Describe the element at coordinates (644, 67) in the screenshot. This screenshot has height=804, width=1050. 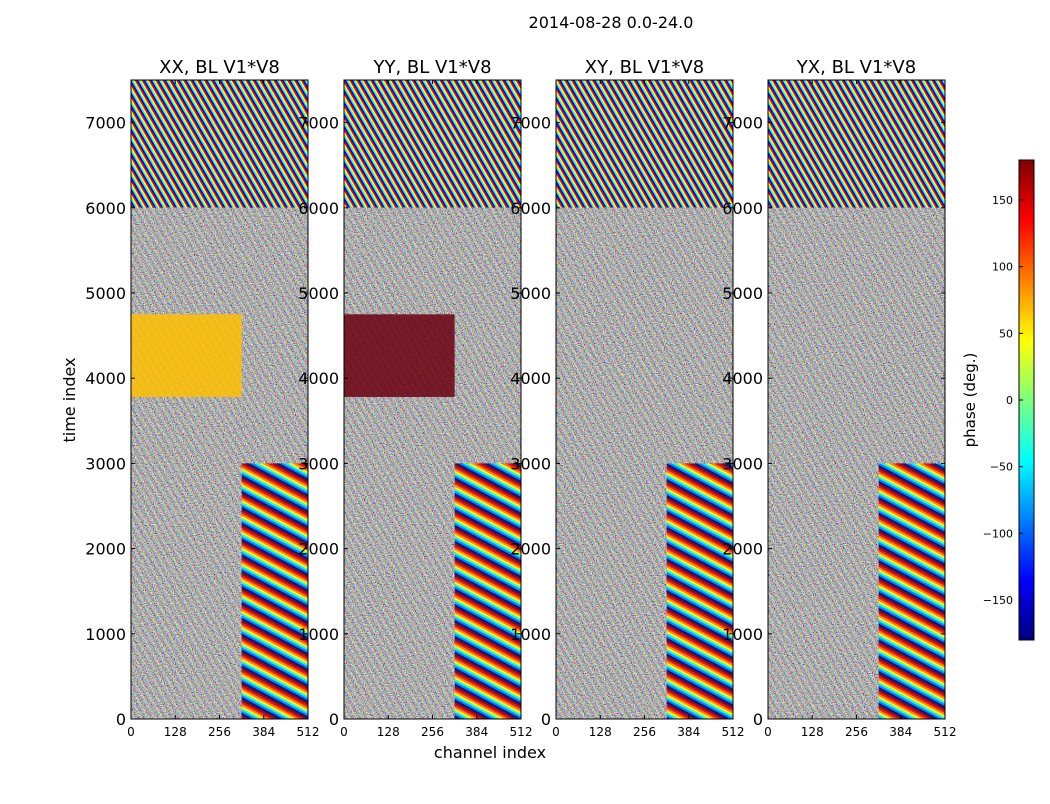
I see `panel-title: XY, BL V1*V8` at that location.